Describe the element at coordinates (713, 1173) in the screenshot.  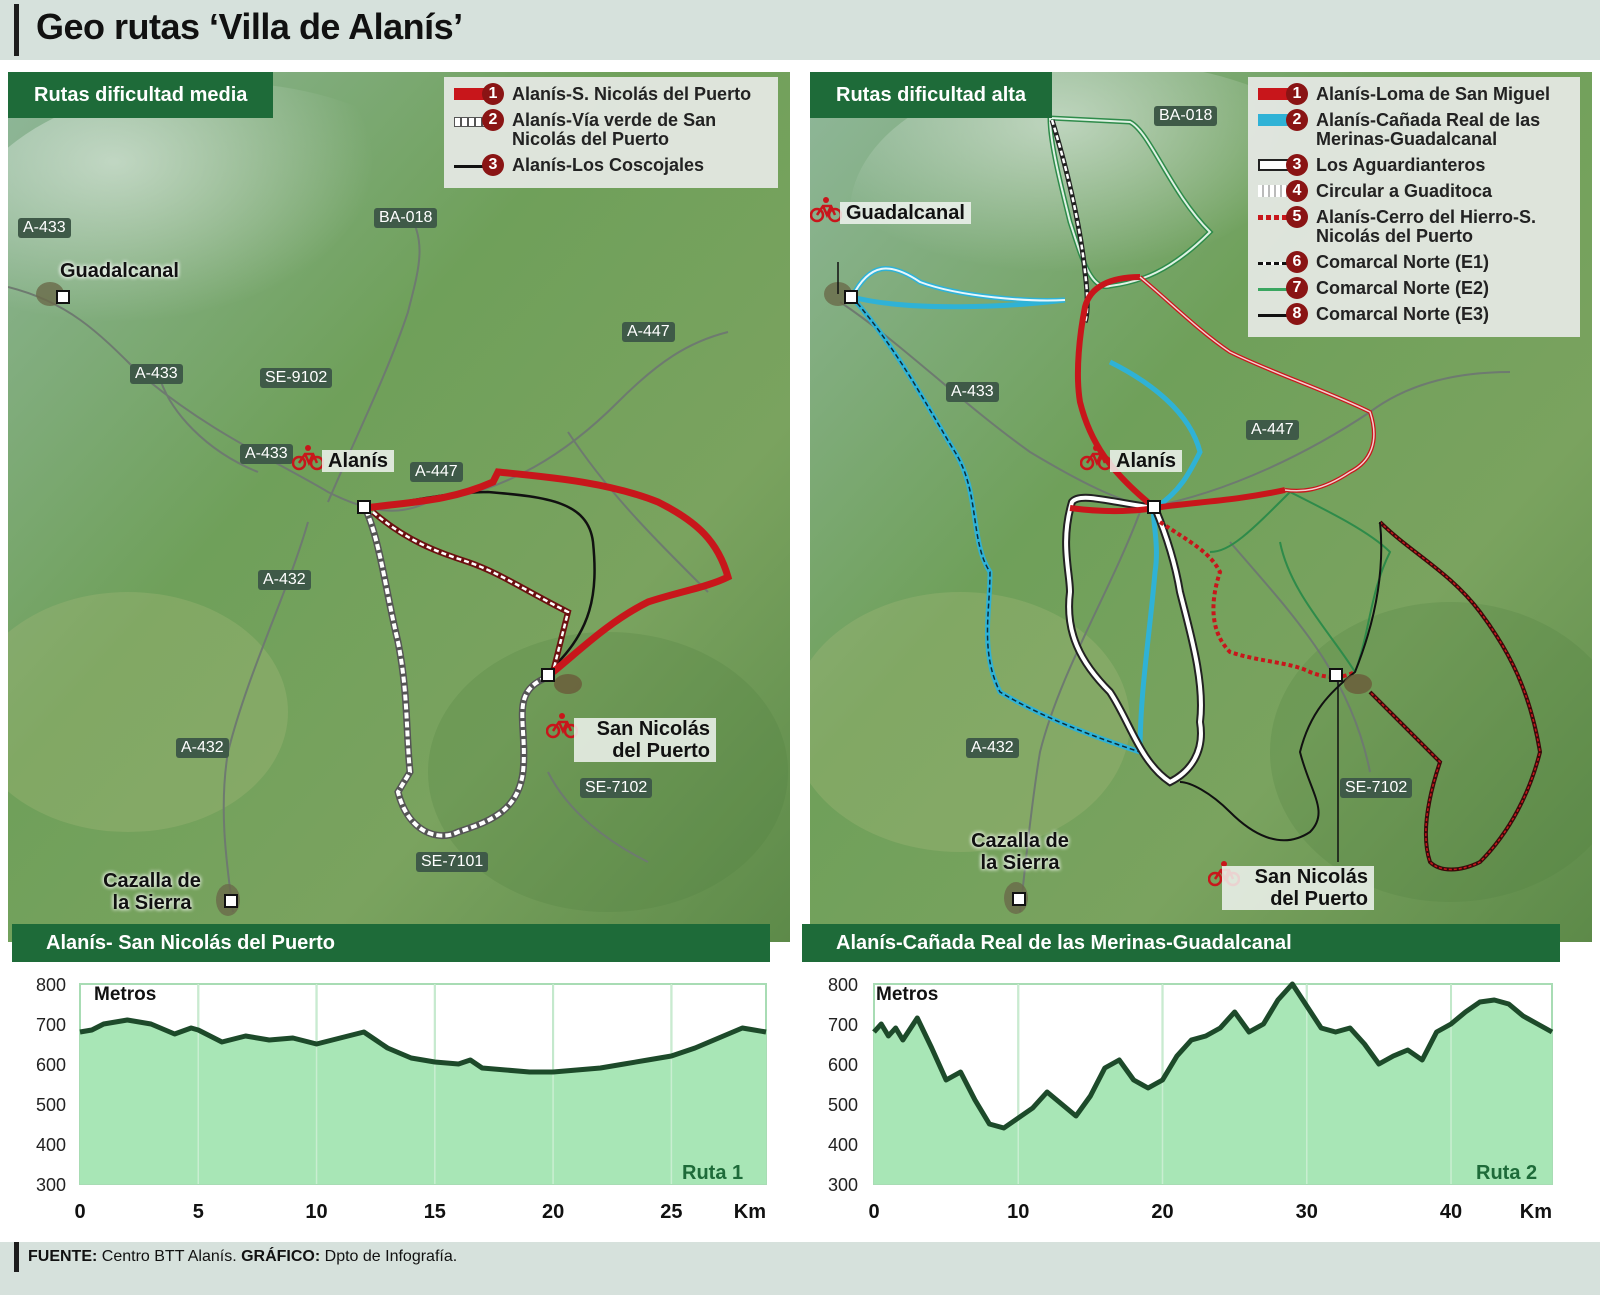
I see `series-label: Ruta 1` at that location.